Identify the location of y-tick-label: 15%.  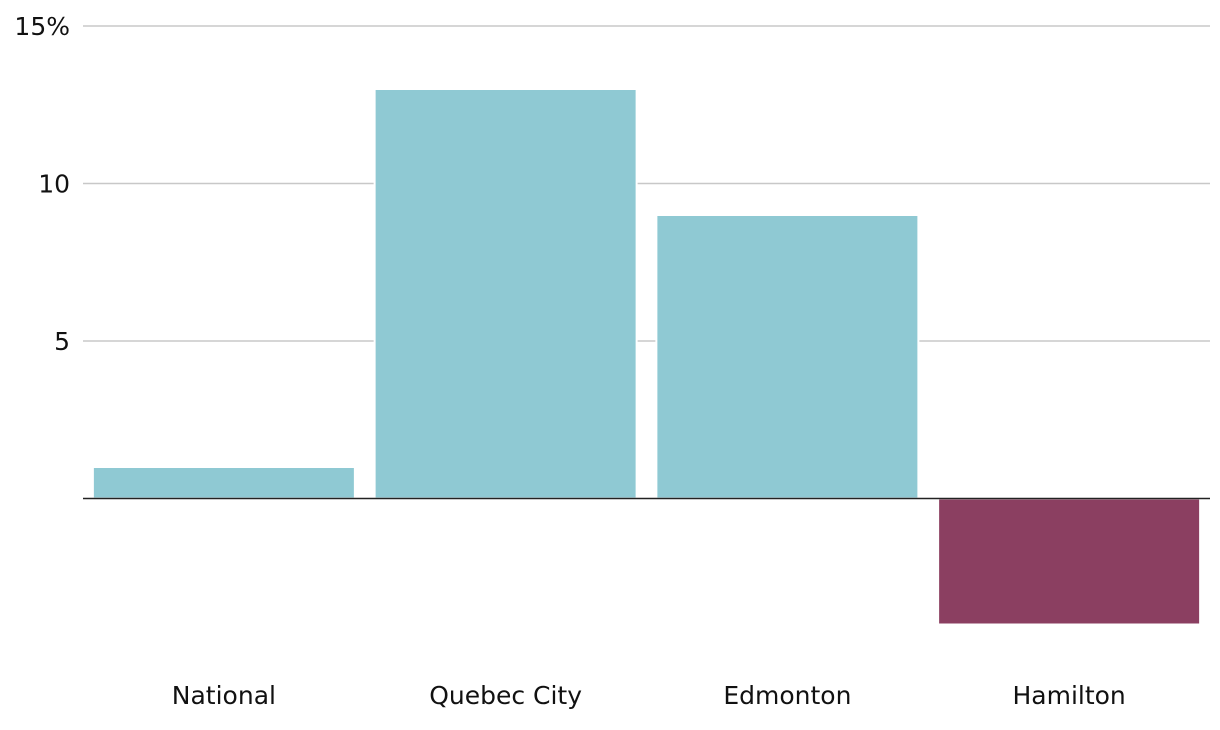
(42, 26).